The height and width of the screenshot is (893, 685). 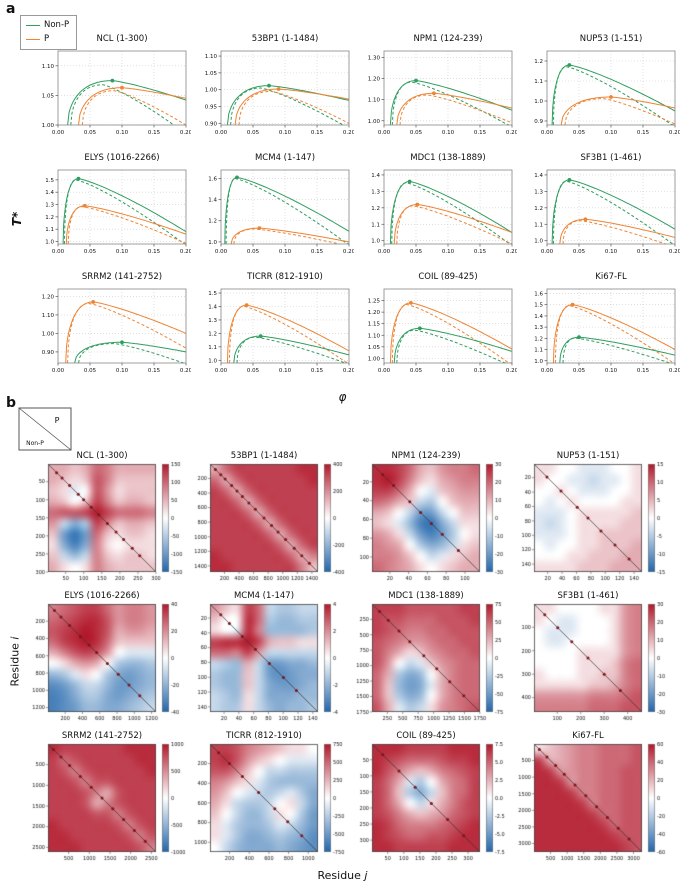 What do you see at coordinates (49, 230) in the screenshot?
I see `svg-text: 1.1` at bounding box center [49, 230].